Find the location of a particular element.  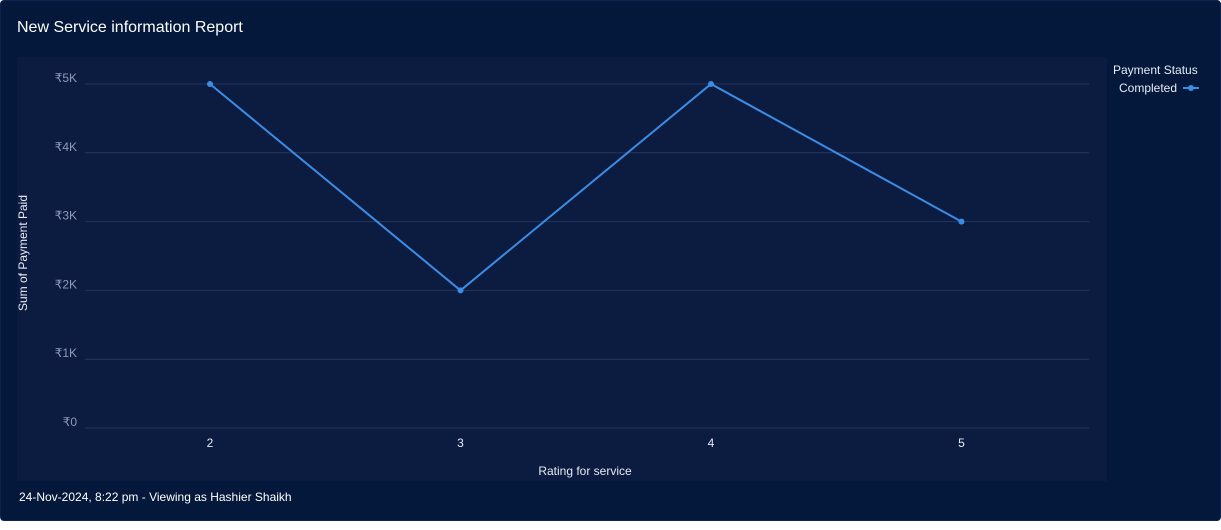

report-title: New Service information Report is located at coordinates (130, 27).